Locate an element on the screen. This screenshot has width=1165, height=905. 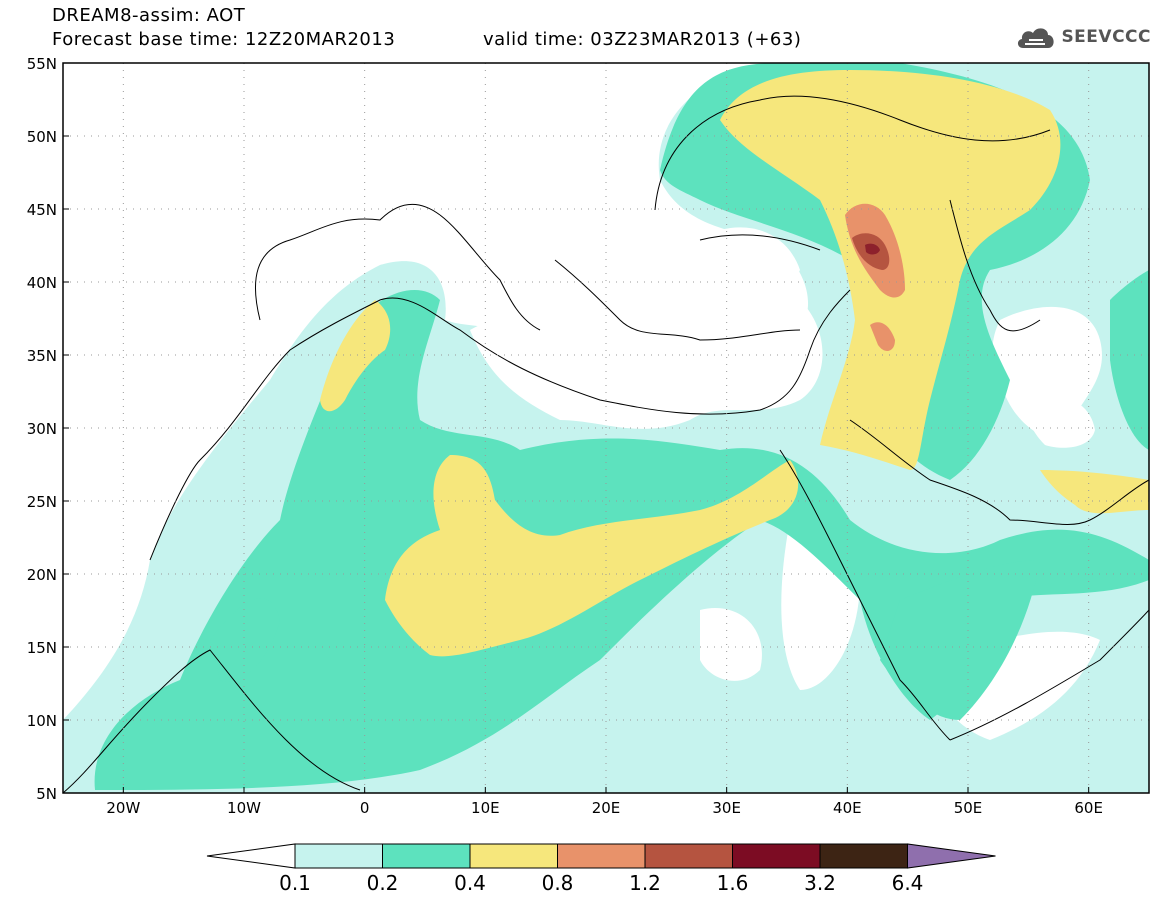
forecast-base-time: Forecast base time: 12Z20MAR2013 is located at coordinates (224, 39).